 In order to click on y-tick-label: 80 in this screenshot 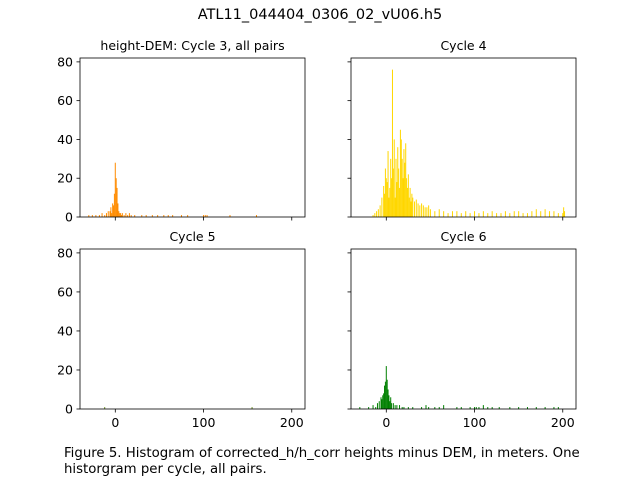, I will do `click(65, 61)`.